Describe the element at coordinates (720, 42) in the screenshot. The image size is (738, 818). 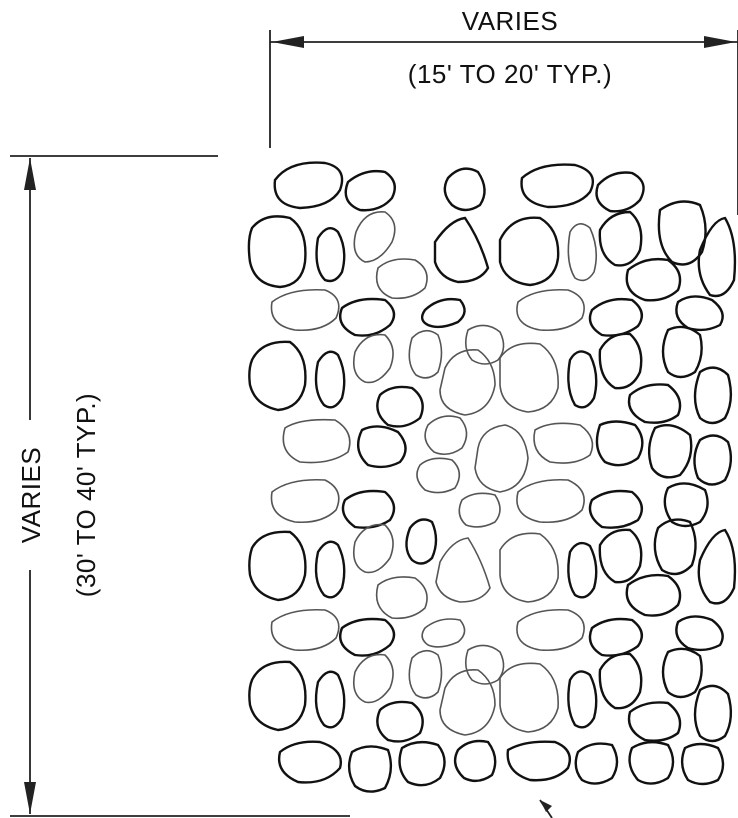
I see `right-arrowhead` at that location.